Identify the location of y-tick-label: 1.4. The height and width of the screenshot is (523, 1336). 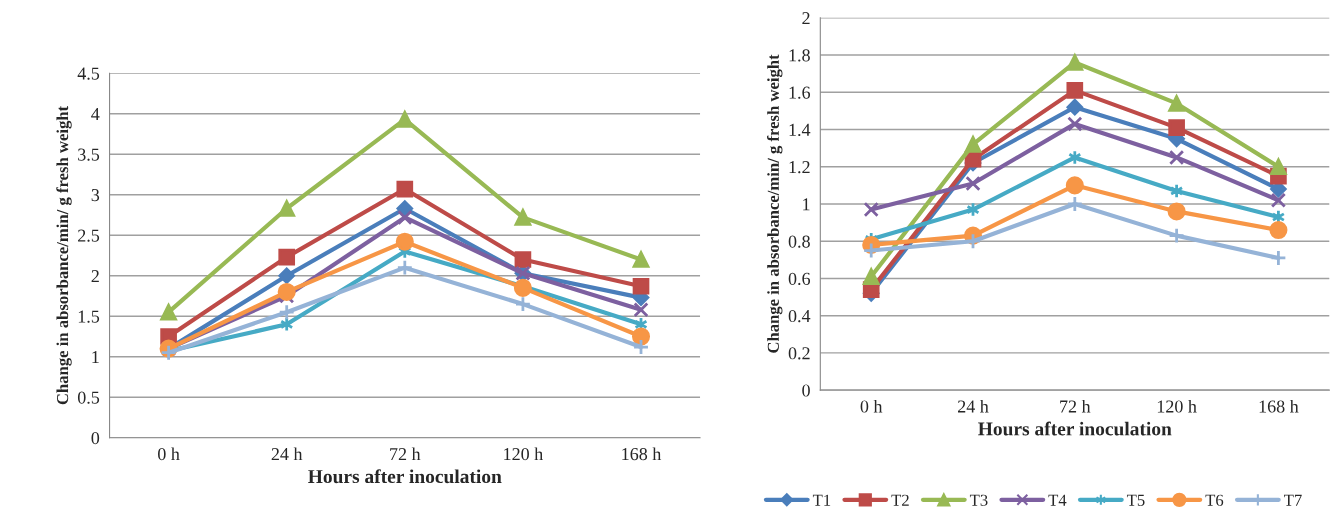
(800, 130).